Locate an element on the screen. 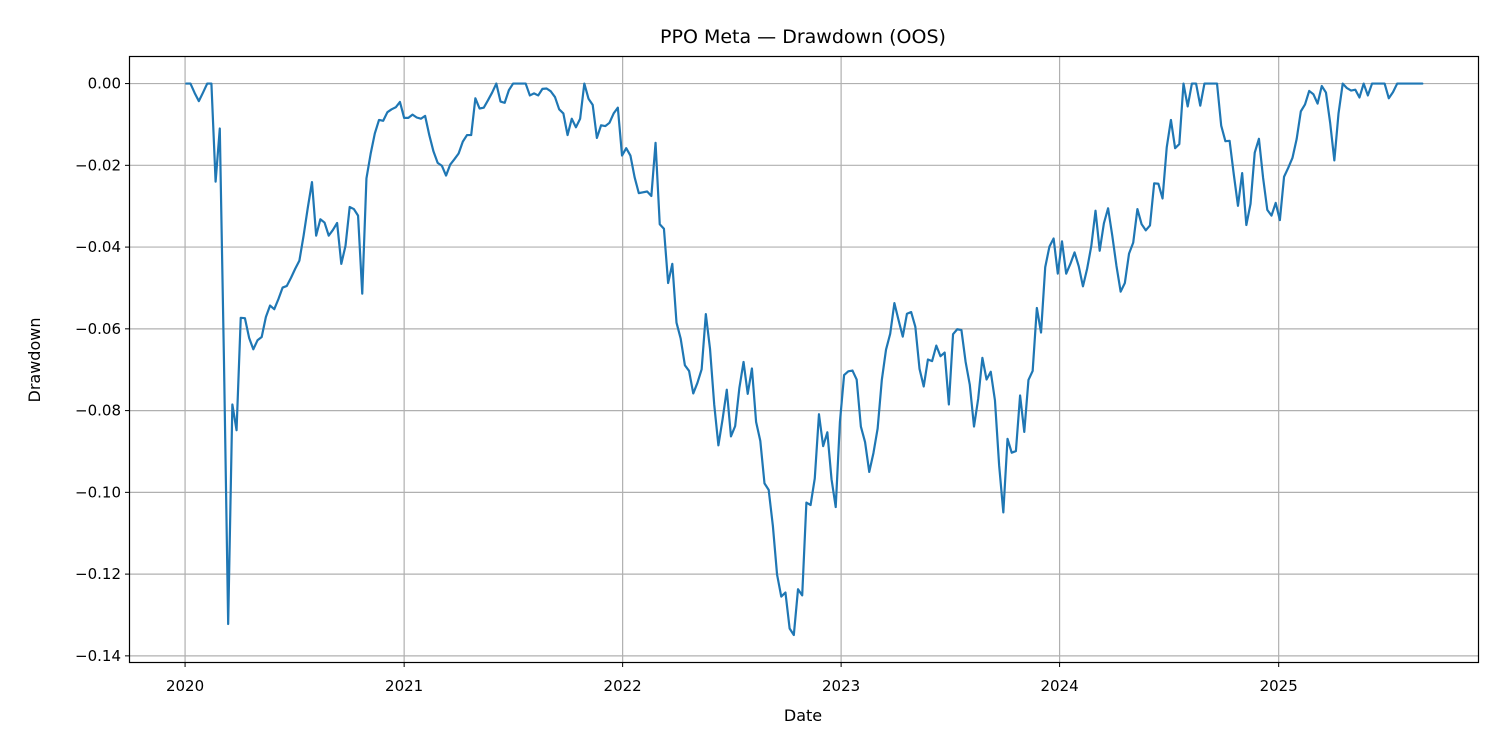 The image size is (1500, 750). y-tick-label: −0.14 is located at coordinates (98, 656).